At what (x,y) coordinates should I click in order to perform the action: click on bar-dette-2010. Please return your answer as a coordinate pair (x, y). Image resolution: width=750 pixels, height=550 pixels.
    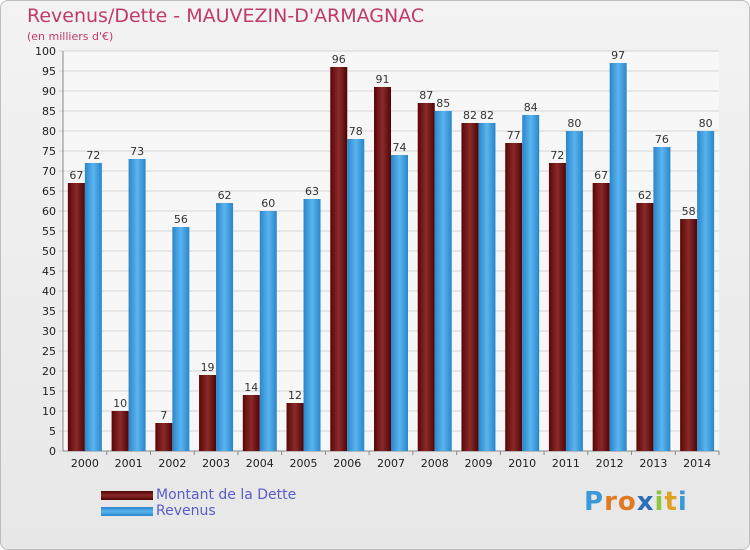
    Looking at the image, I should click on (514, 297).